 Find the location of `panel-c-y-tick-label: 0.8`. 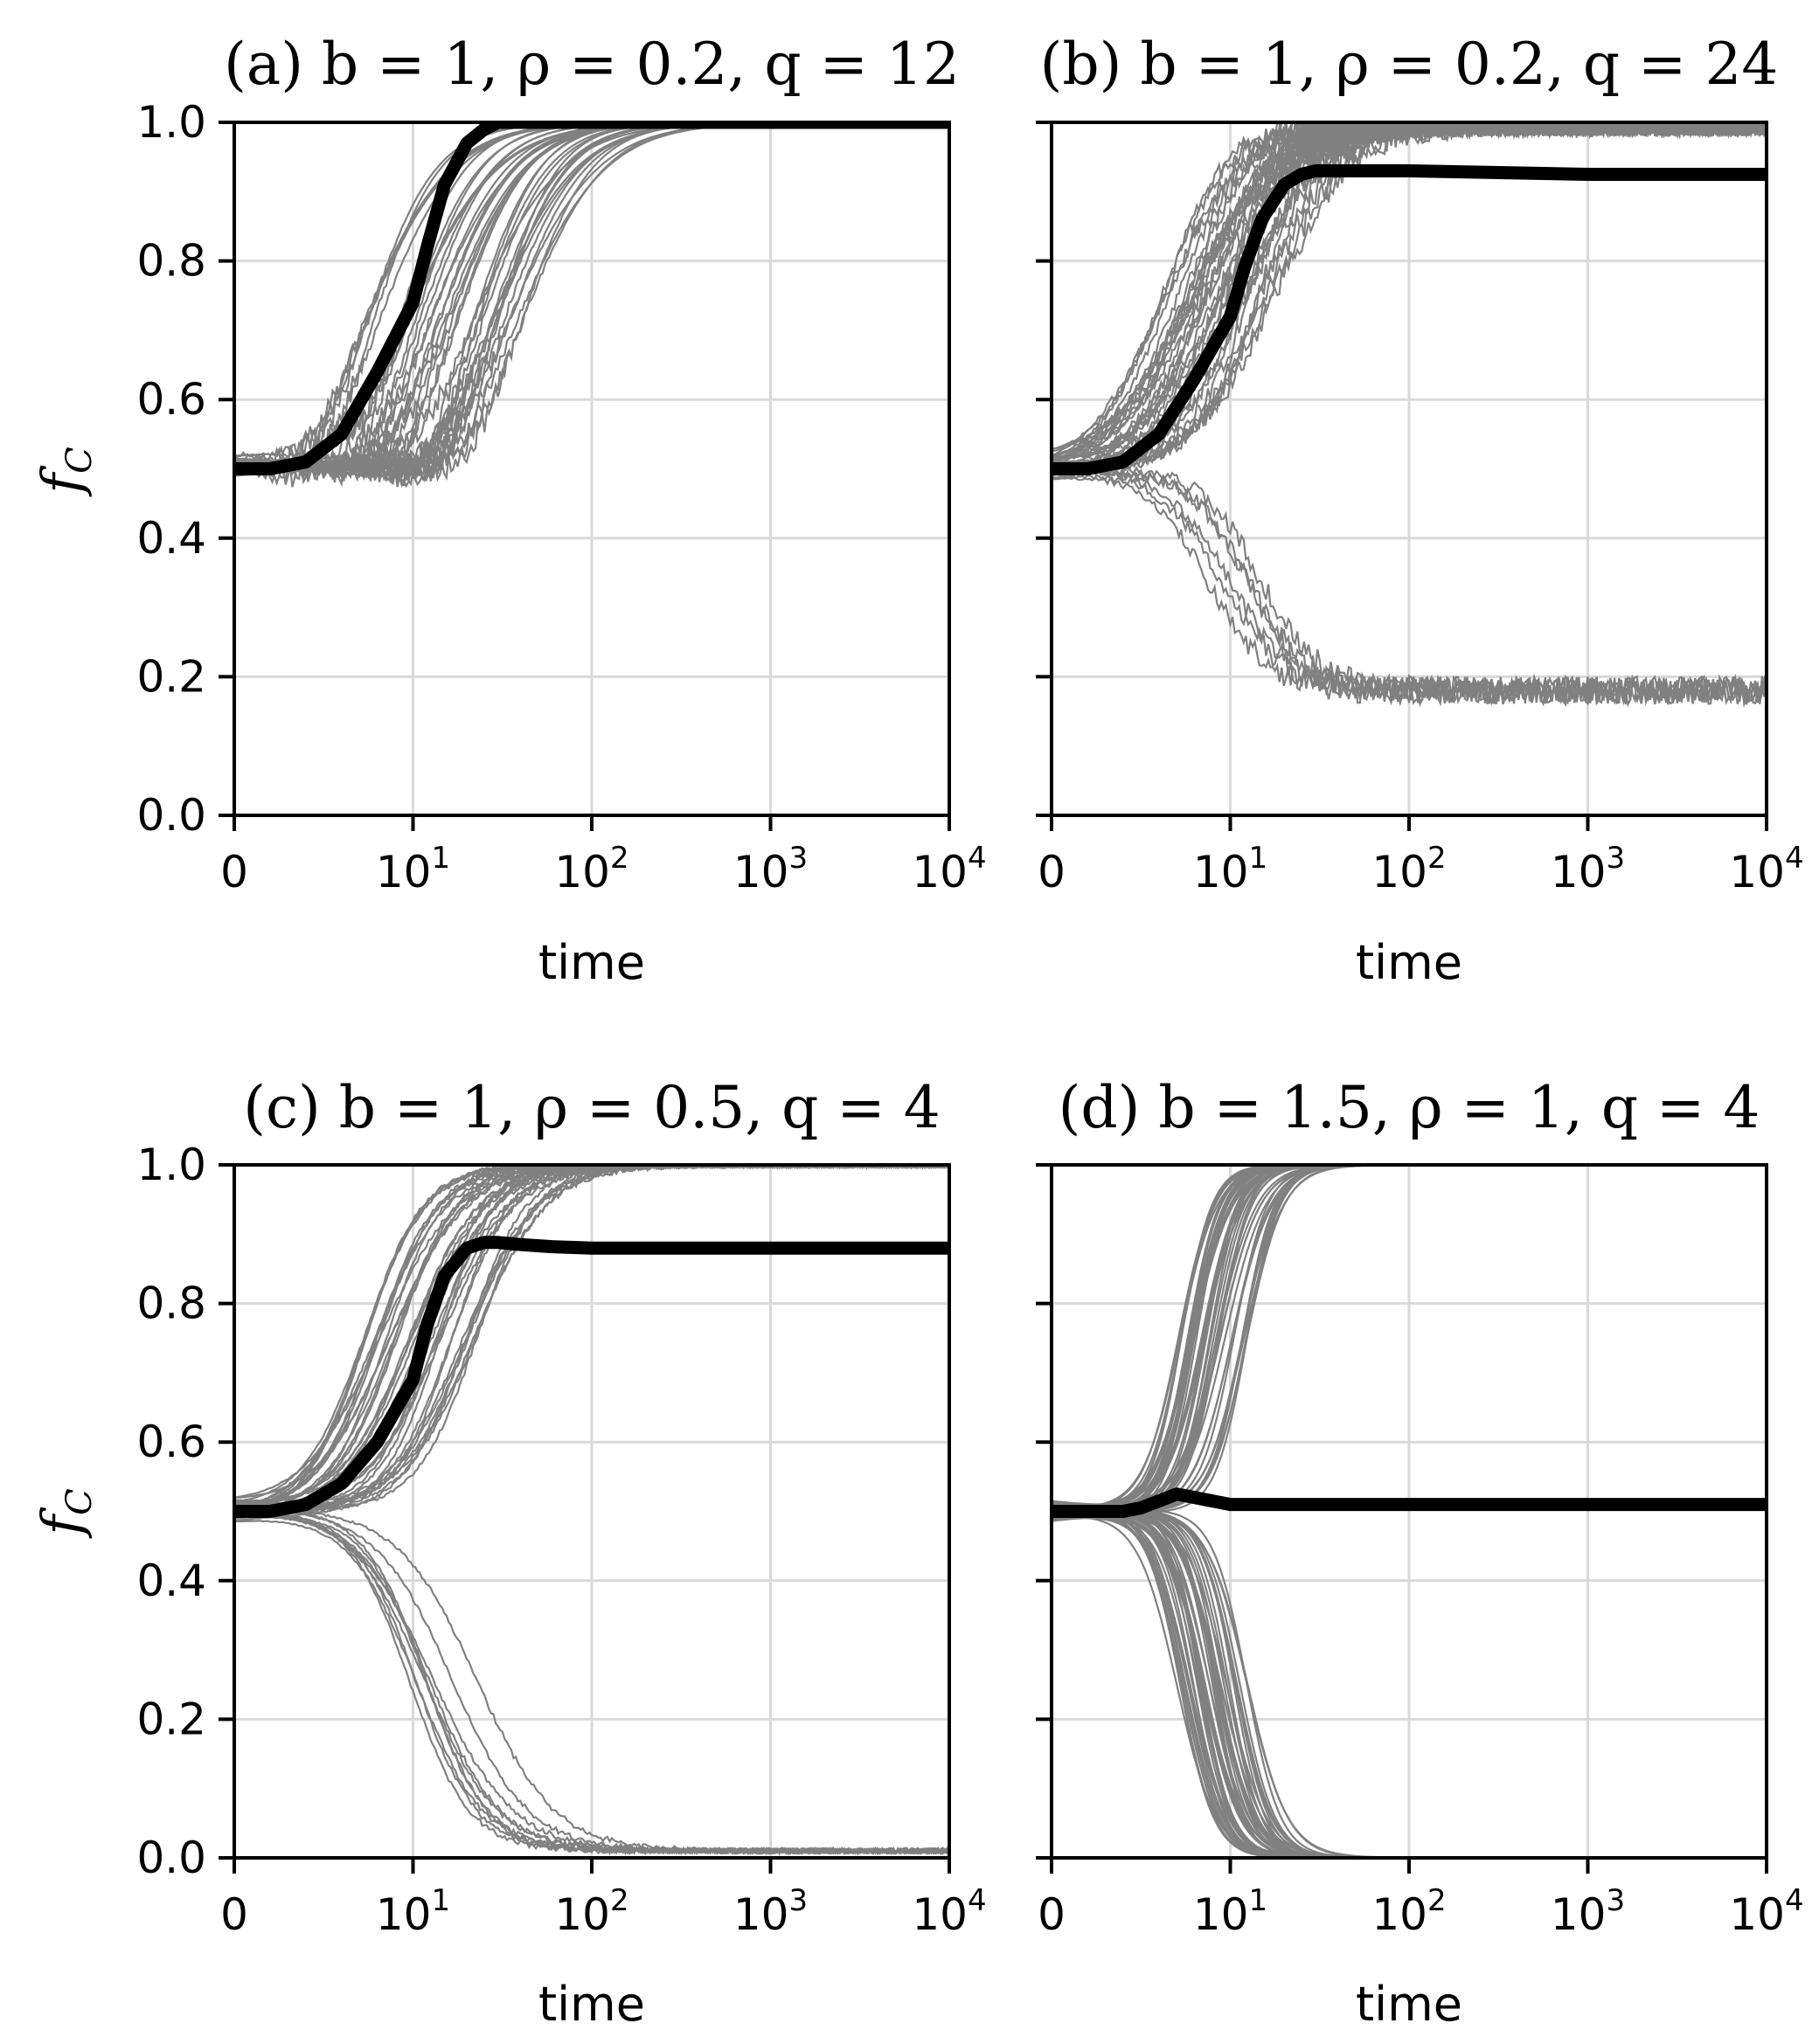

panel-c-y-tick-label: 0.8 is located at coordinates (171, 1303).